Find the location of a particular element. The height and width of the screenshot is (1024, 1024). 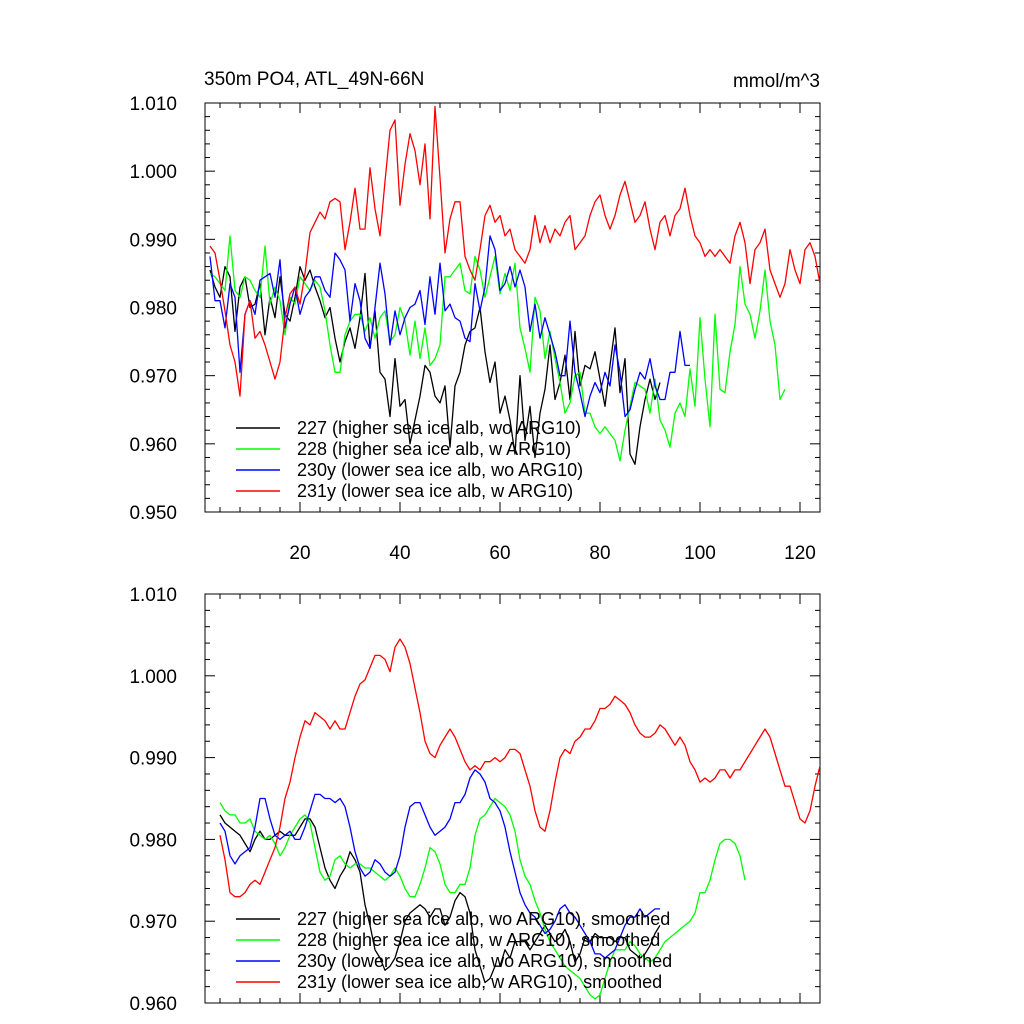

y-tick-label: 0.950 is located at coordinates (153, 513).